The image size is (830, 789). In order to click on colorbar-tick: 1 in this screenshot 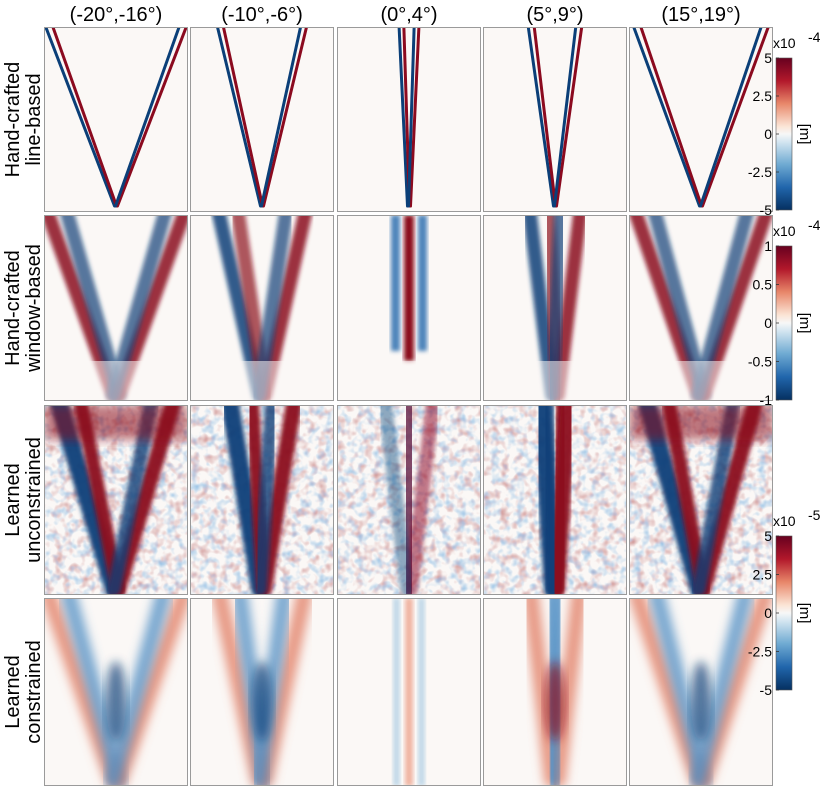, I will do `click(768, 246)`.